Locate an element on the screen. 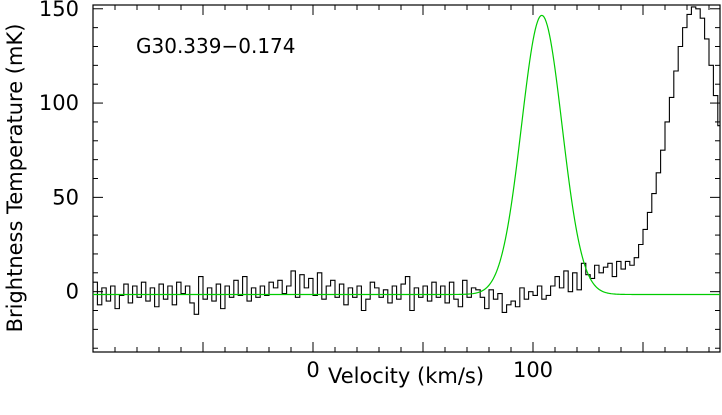 This screenshot has height=415, width=722. y-tick-label: 50 is located at coordinates (65, 197).